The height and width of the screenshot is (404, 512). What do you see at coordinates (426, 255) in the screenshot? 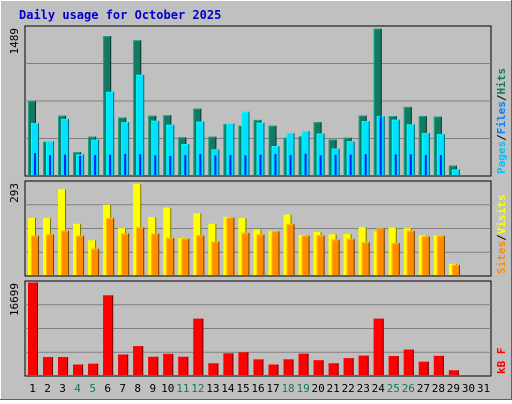
I see `bar-sites-day-27-body` at bounding box center [426, 255].